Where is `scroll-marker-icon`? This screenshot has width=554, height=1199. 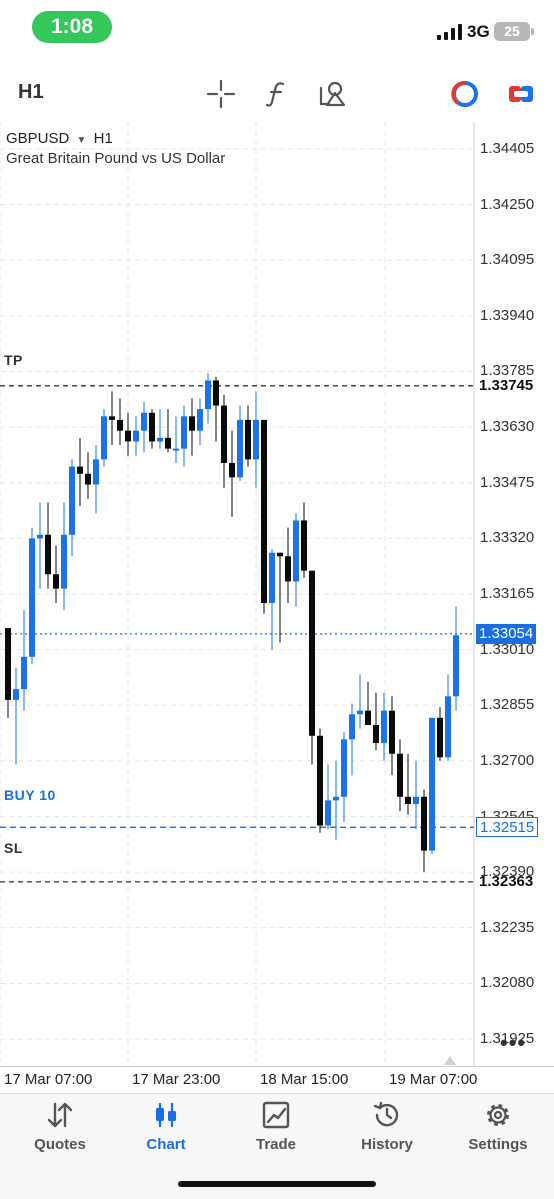
scroll-marker-icon is located at coordinates (450, 1060).